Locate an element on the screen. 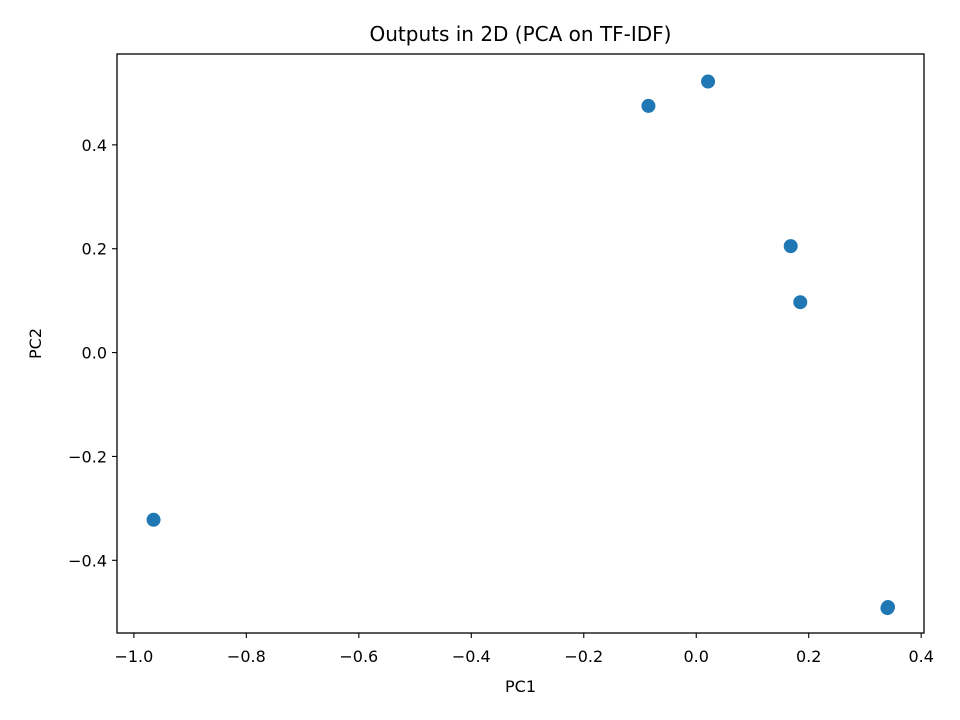 Image resolution: width=960 pixels, height=720 pixels. x-tick-label: 0.4 is located at coordinates (920, 656).